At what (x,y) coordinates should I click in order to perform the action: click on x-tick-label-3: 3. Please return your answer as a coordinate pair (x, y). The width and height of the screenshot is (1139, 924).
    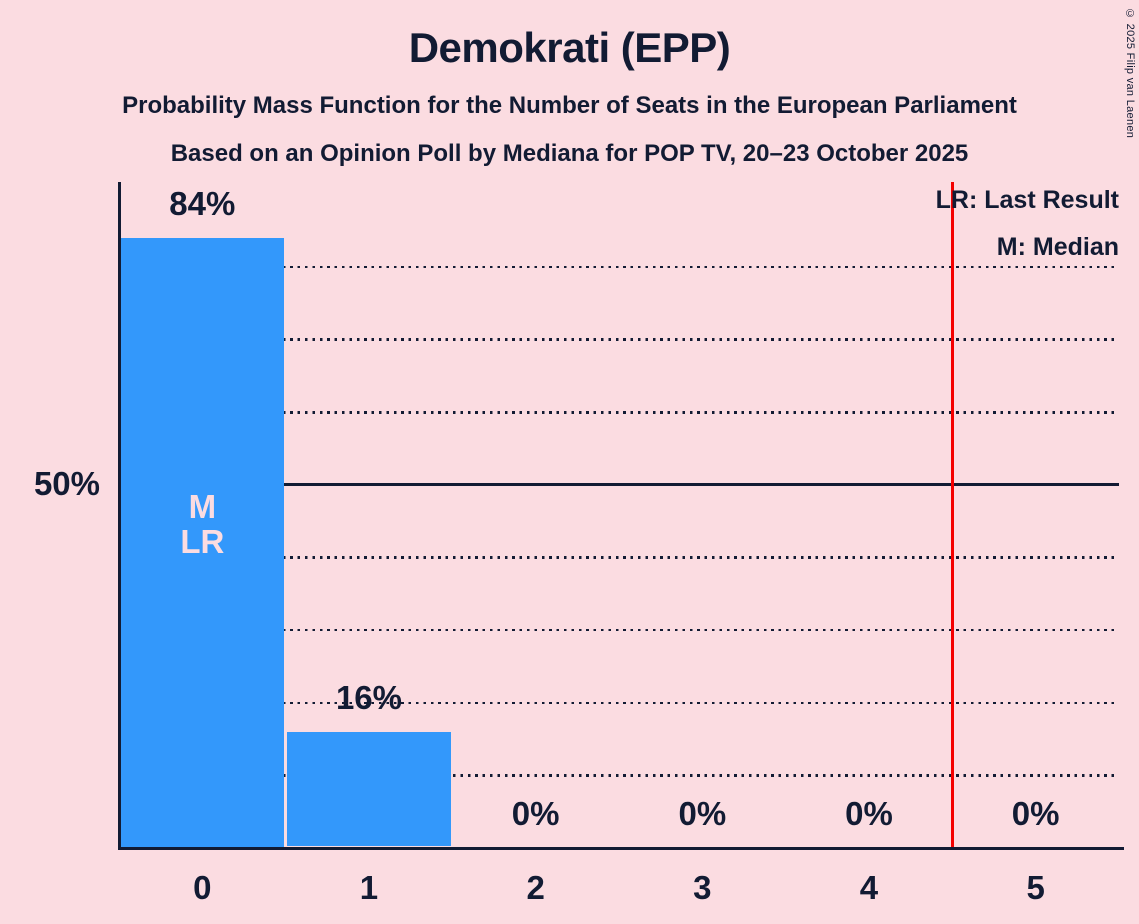
    Looking at the image, I should click on (702, 887).